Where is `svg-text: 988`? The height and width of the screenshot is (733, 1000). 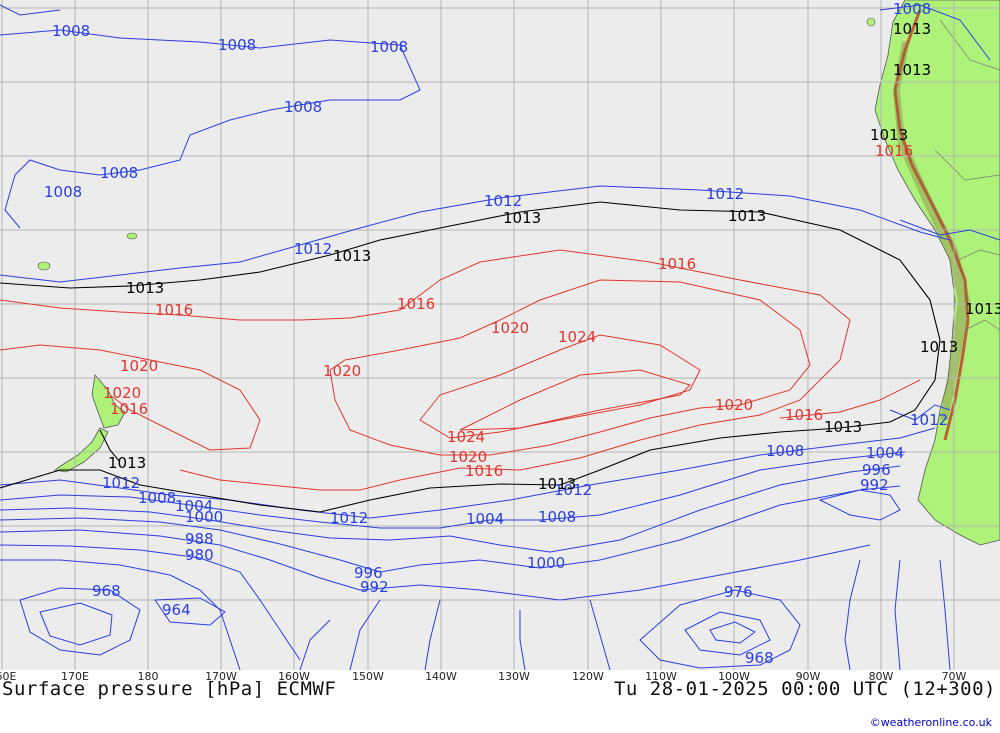 svg-text: 988 is located at coordinates (199, 539).